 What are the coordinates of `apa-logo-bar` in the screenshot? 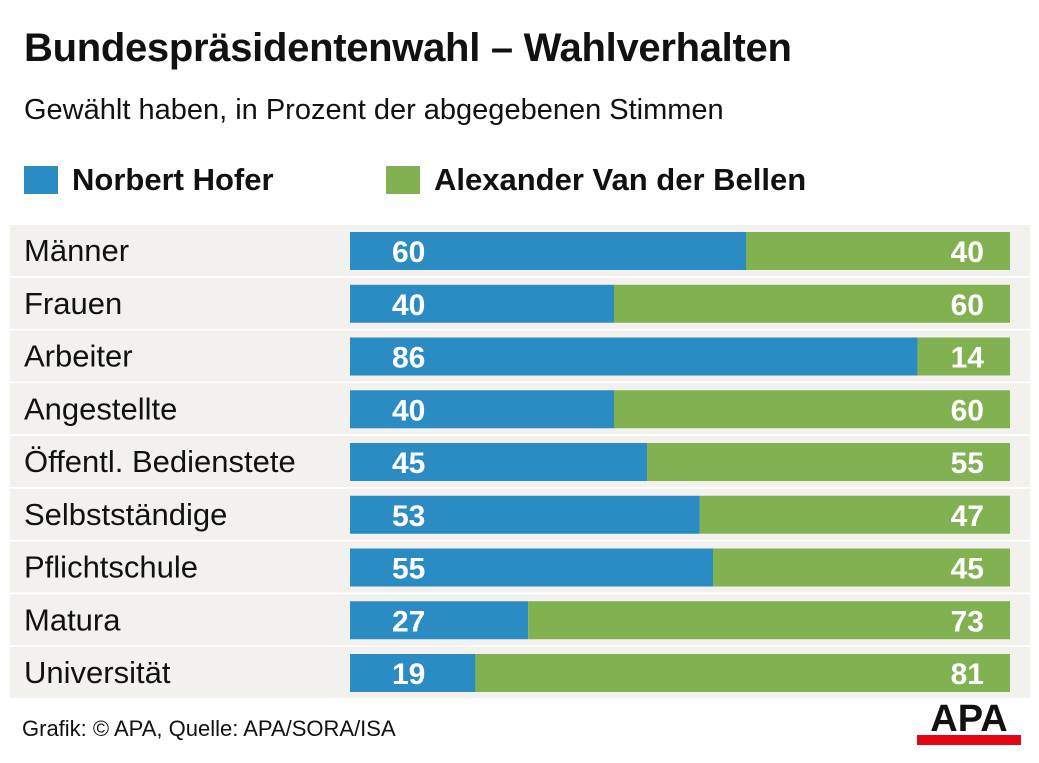 It's located at (969, 740).